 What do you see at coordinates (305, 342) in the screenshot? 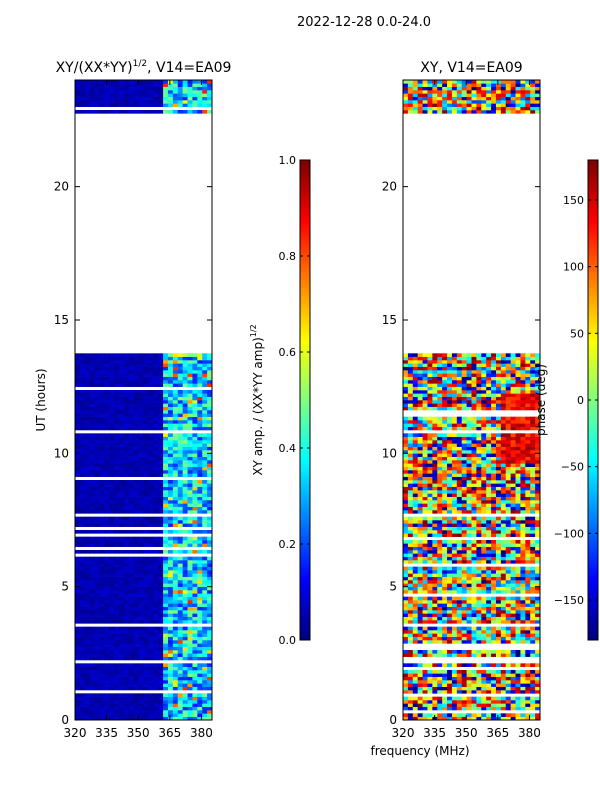
I see `colorbar-segment` at bounding box center [305, 342].